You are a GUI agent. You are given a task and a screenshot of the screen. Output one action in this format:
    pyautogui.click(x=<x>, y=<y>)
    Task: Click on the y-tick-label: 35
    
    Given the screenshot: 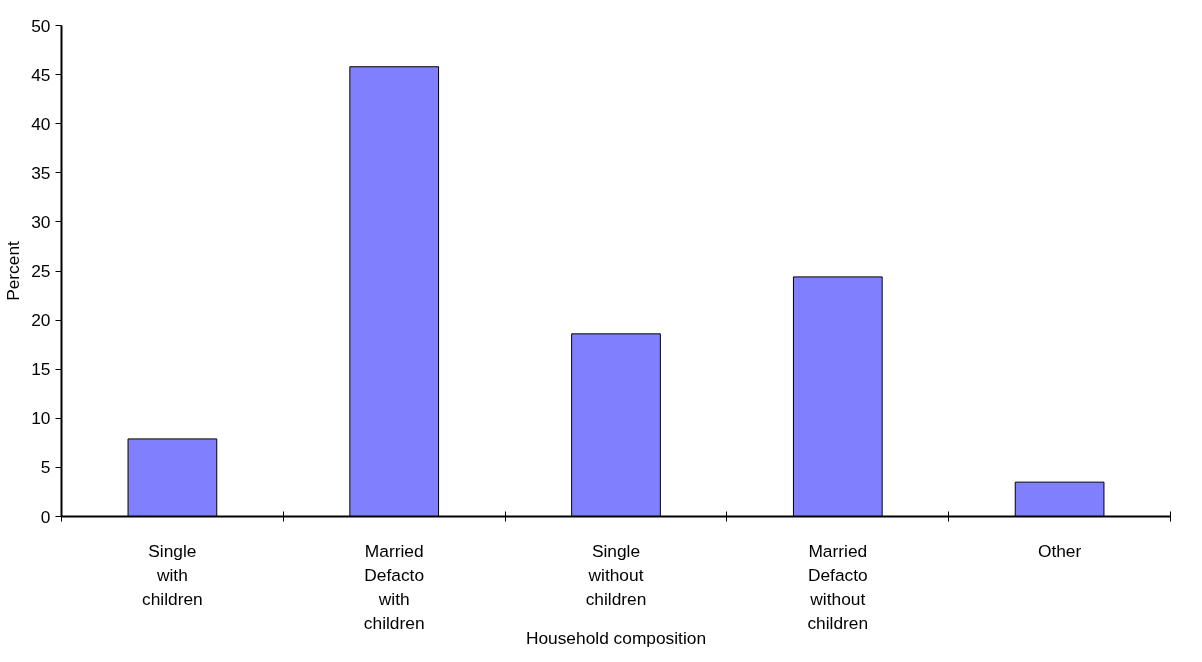 What is the action you would take?
    pyautogui.click(x=41, y=172)
    